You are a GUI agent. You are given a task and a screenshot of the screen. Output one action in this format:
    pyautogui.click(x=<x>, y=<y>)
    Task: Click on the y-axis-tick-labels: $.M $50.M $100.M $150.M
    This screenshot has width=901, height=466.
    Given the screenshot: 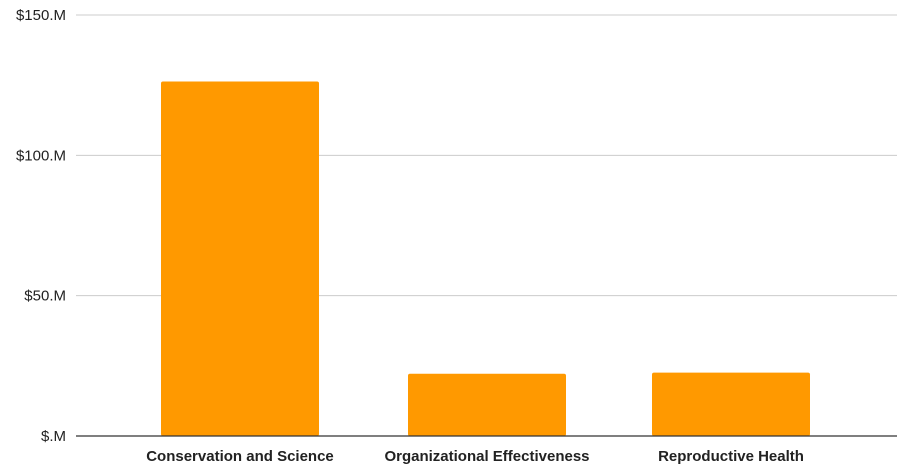 What is the action you would take?
    pyautogui.click(x=41, y=226)
    